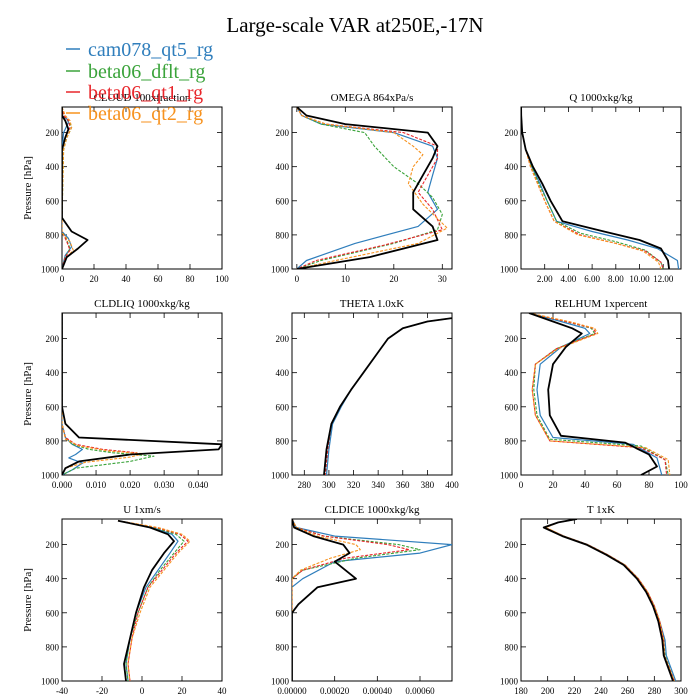 The height and width of the screenshot is (700, 700). Describe the element at coordinates (305, 485) in the screenshot. I see `x-tick-label: 280` at that location.